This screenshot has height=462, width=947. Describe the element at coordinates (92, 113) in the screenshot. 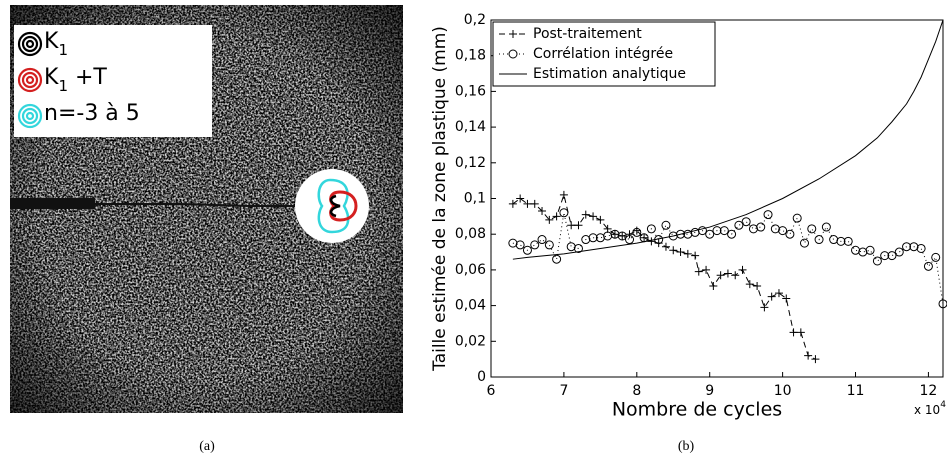

I see `legend-label: n=-3 à 5` at that location.